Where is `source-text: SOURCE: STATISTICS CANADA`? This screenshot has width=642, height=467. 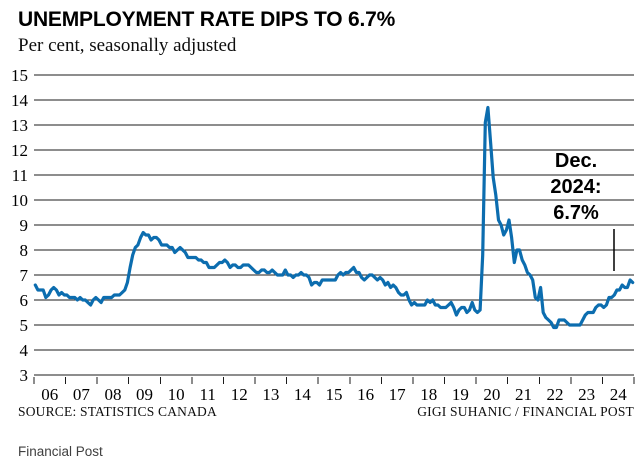 source-text: SOURCE: STATISTICS CANADA is located at coordinates (117, 411).